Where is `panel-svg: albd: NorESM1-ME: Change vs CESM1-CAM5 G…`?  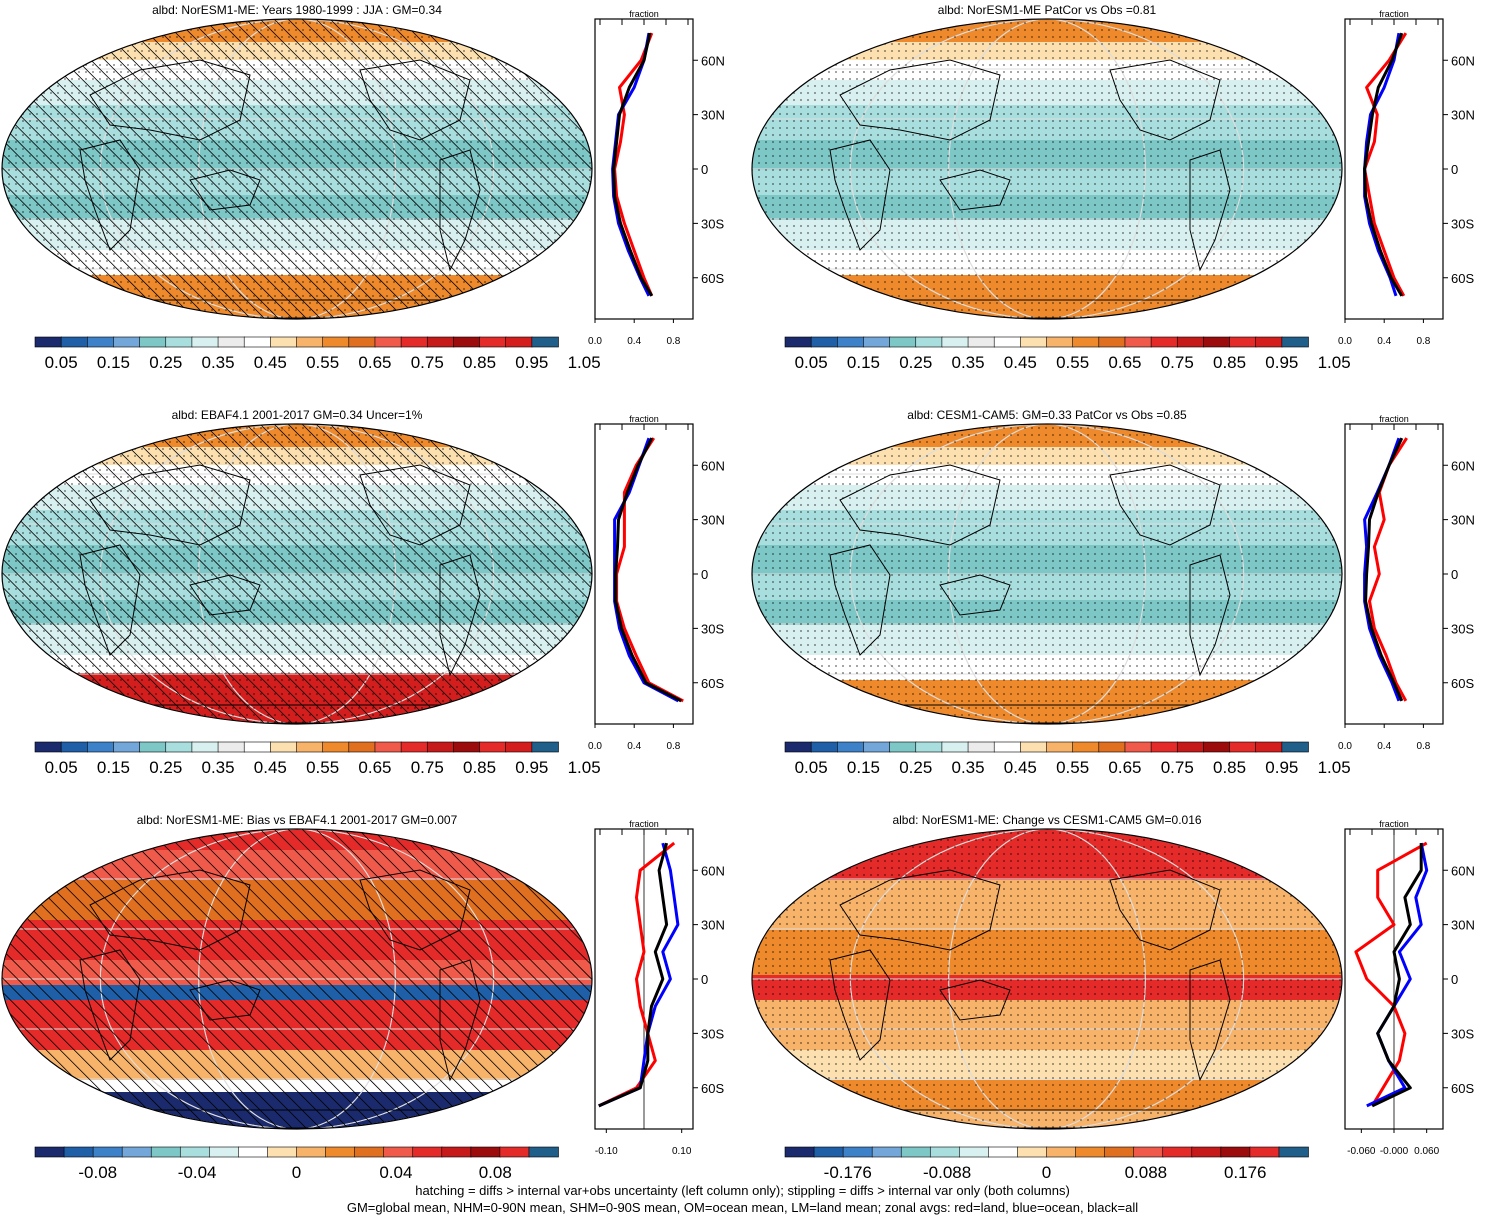 panel-svg: albd: NorESM1-ME: Change vs CESM1-CAM5 G… is located at coordinates (1113, 997).